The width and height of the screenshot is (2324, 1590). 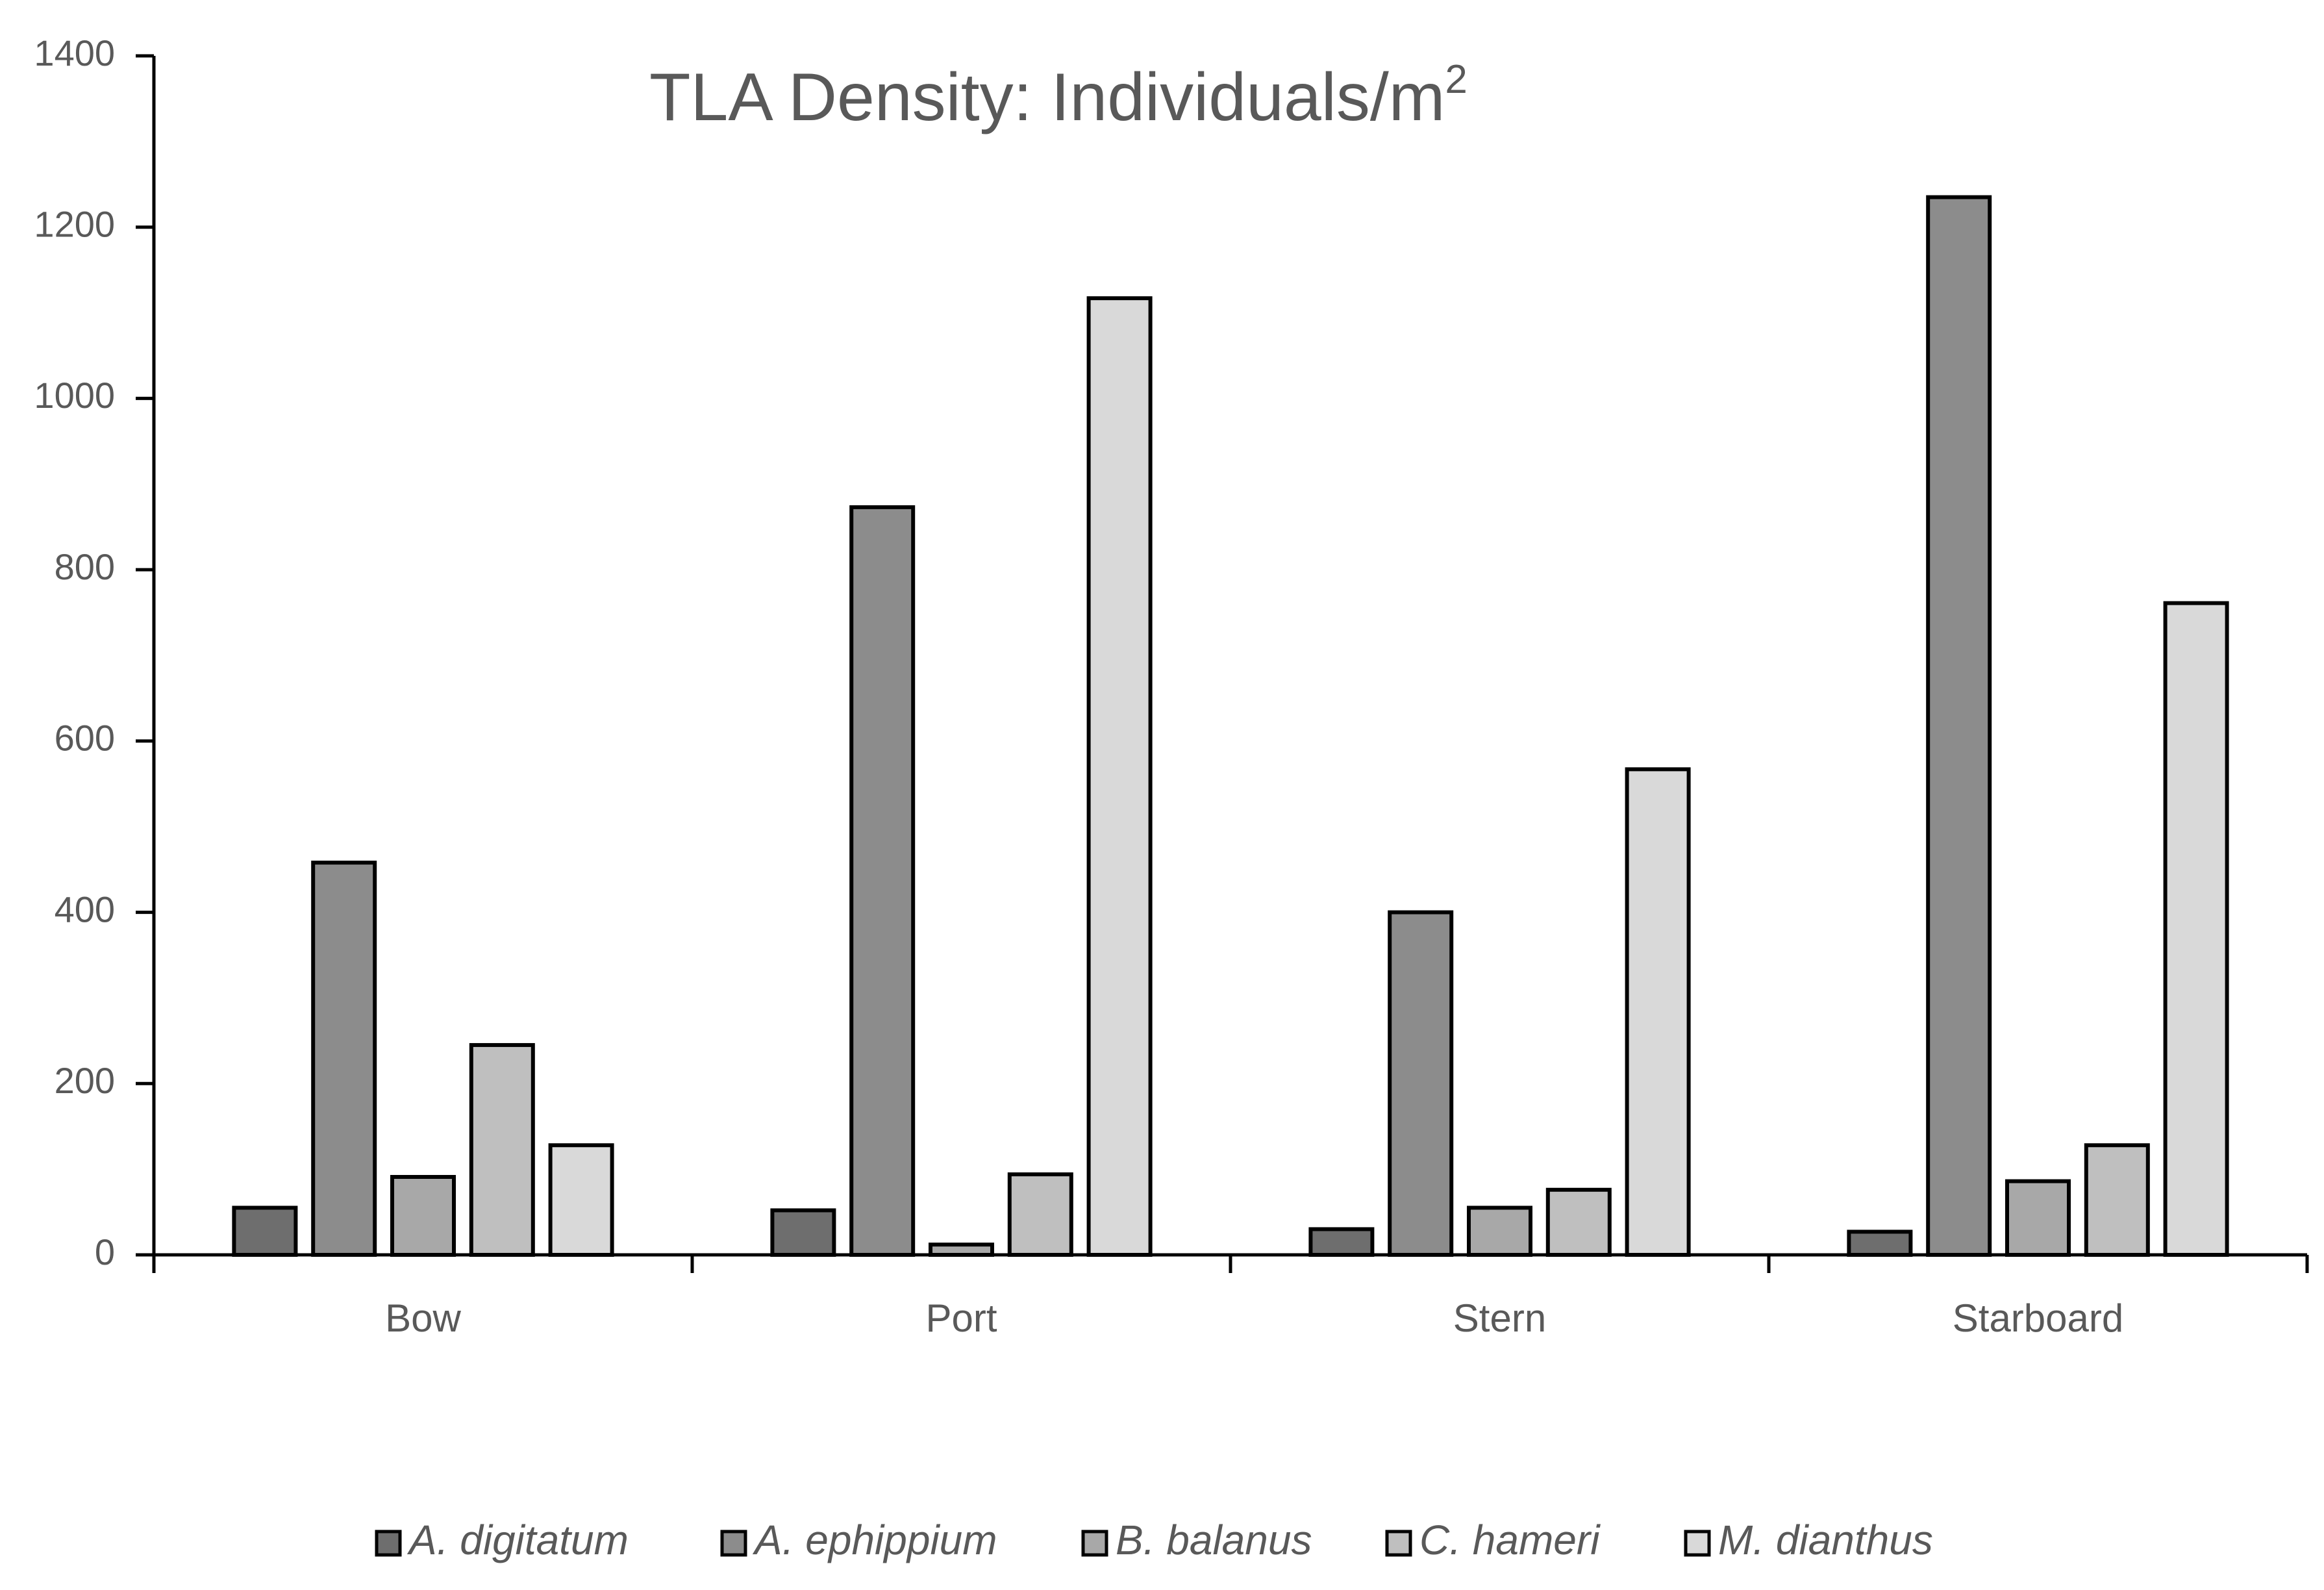 I want to click on legend-label: B. balanus, so click(x=1214, y=1540).